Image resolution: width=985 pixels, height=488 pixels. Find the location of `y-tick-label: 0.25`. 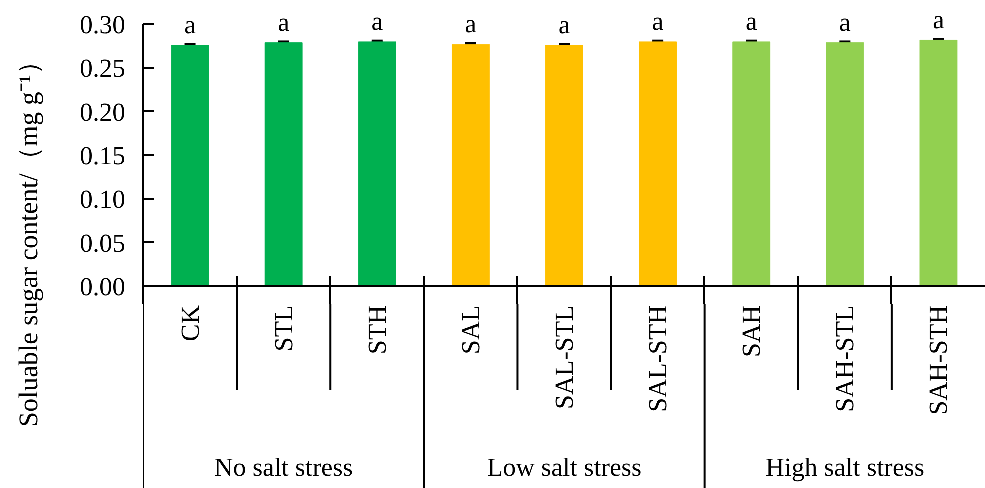

y-tick-label: 0.25 is located at coordinates (103, 69).